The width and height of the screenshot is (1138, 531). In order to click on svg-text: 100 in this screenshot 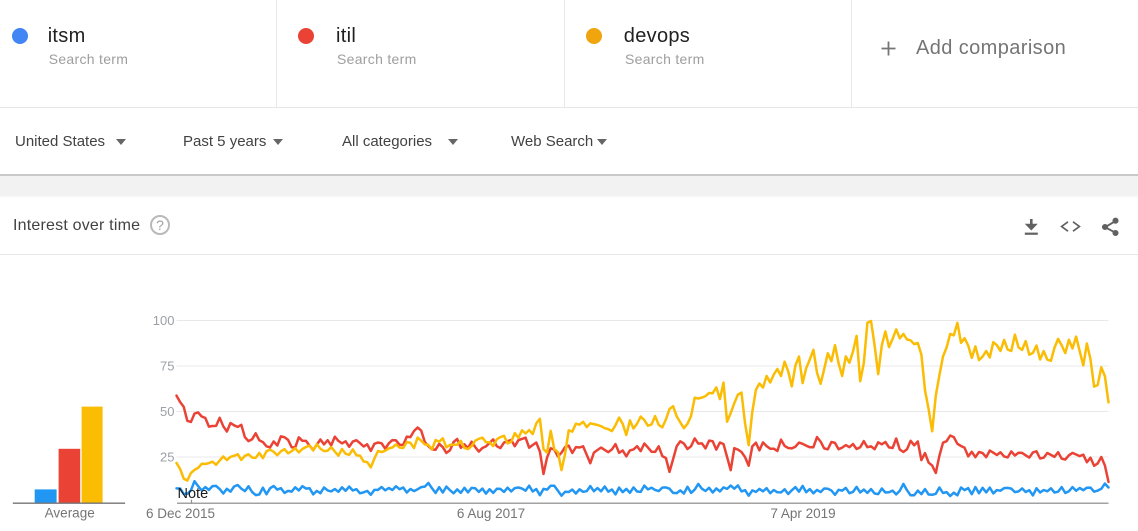, I will do `click(164, 320)`.